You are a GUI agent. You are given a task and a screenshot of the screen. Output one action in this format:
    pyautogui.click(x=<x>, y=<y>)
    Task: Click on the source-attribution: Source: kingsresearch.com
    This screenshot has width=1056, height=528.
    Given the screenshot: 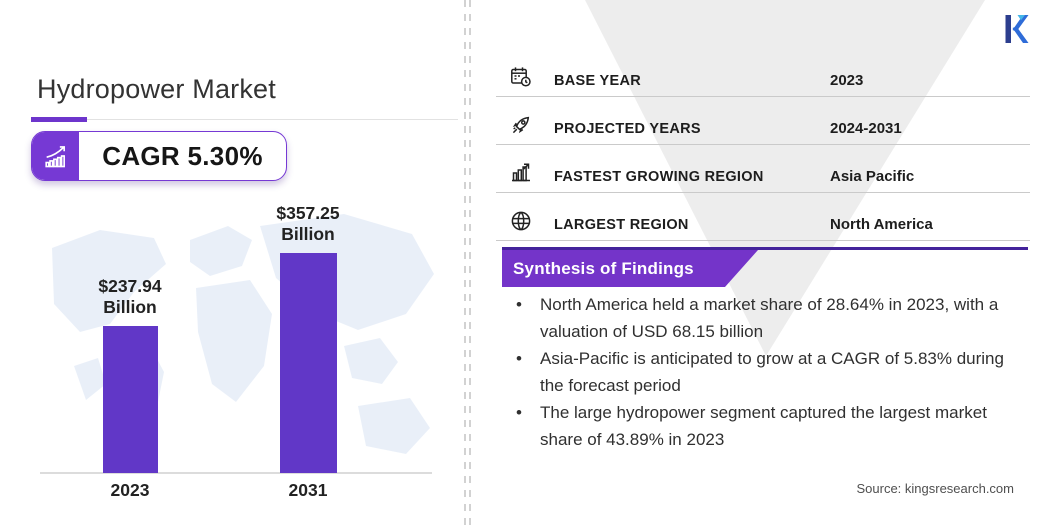 What is the action you would take?
    pyautogui.click(x=935, y=488)
    